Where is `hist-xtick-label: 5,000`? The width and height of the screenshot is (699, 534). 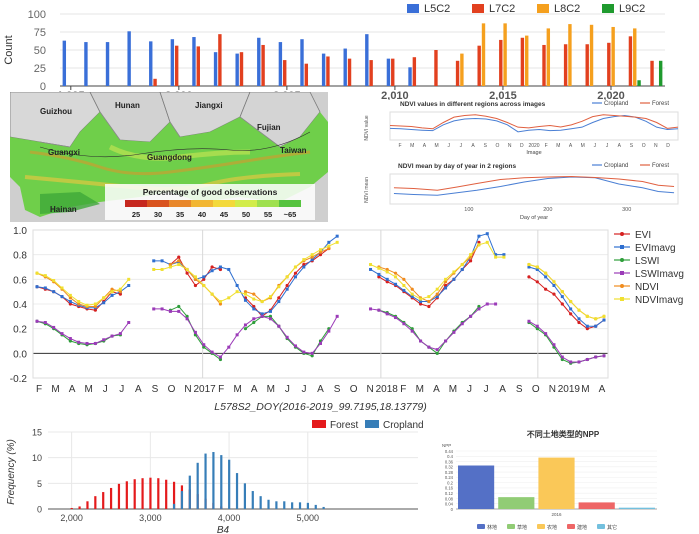 hist-xtick-label: 5,000 is located at coordinates (308, 518).